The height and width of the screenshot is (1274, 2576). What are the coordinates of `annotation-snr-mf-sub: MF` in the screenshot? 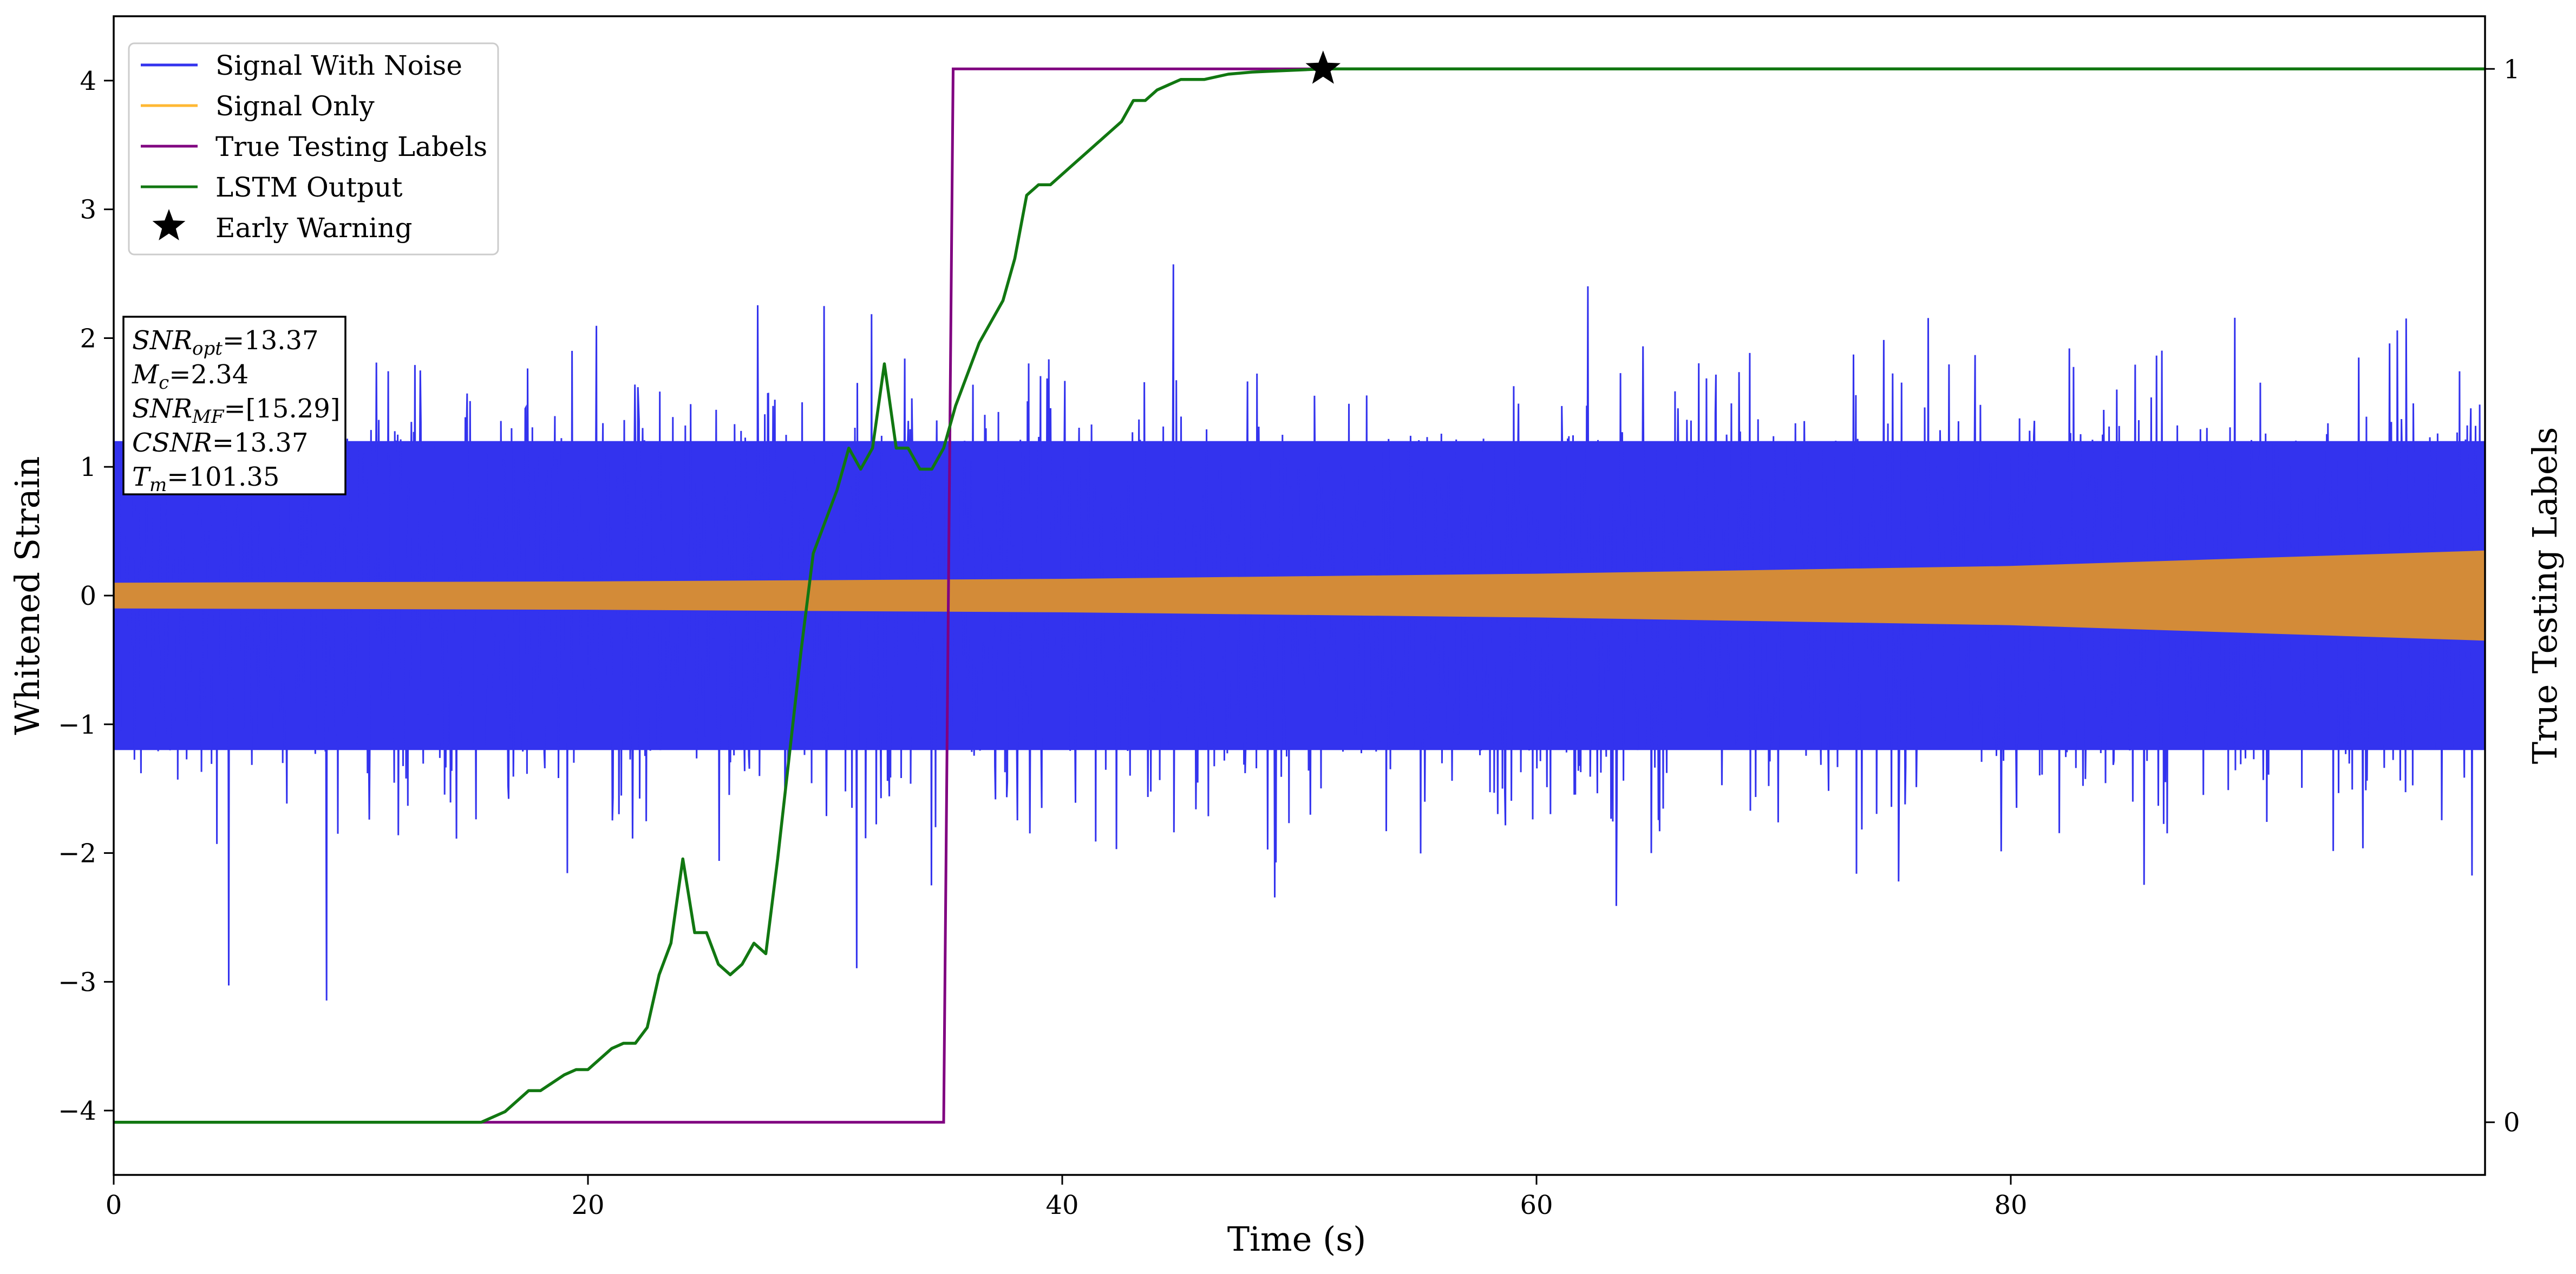 It's located at (208, 417).